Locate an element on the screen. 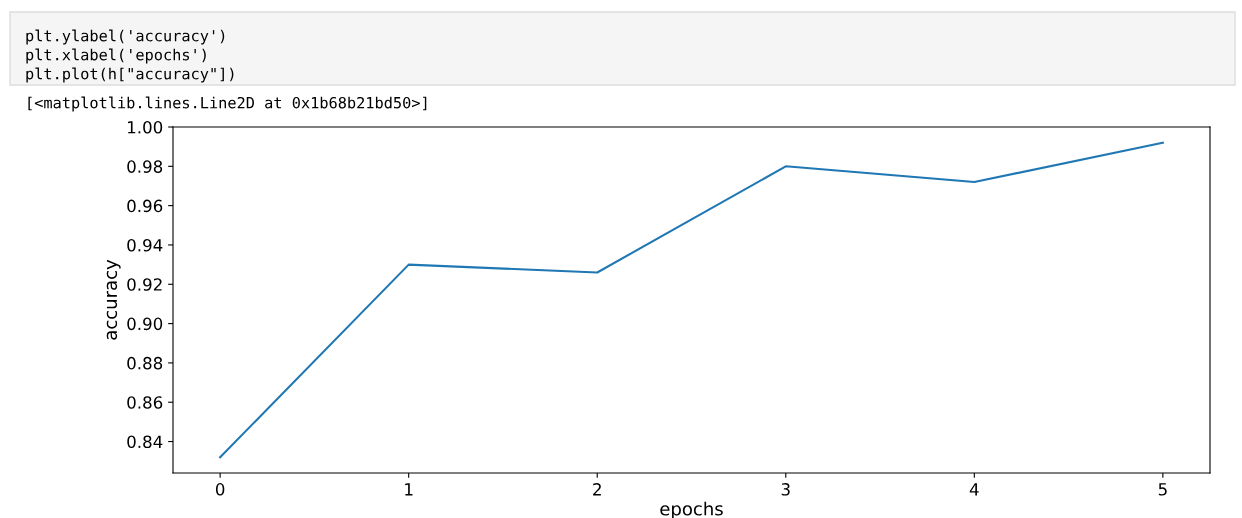  x-tick-label: 0 is located at coordinates (220, 489).